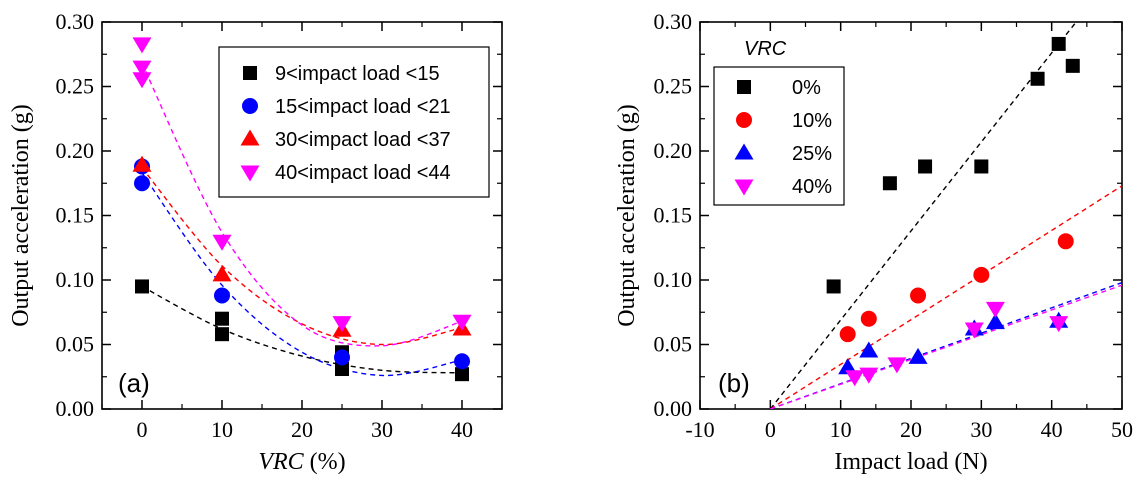  Describe the element at coordinates (281, 462) in the screenshot. I see `x-axis-label-italic: VRC` at that location.